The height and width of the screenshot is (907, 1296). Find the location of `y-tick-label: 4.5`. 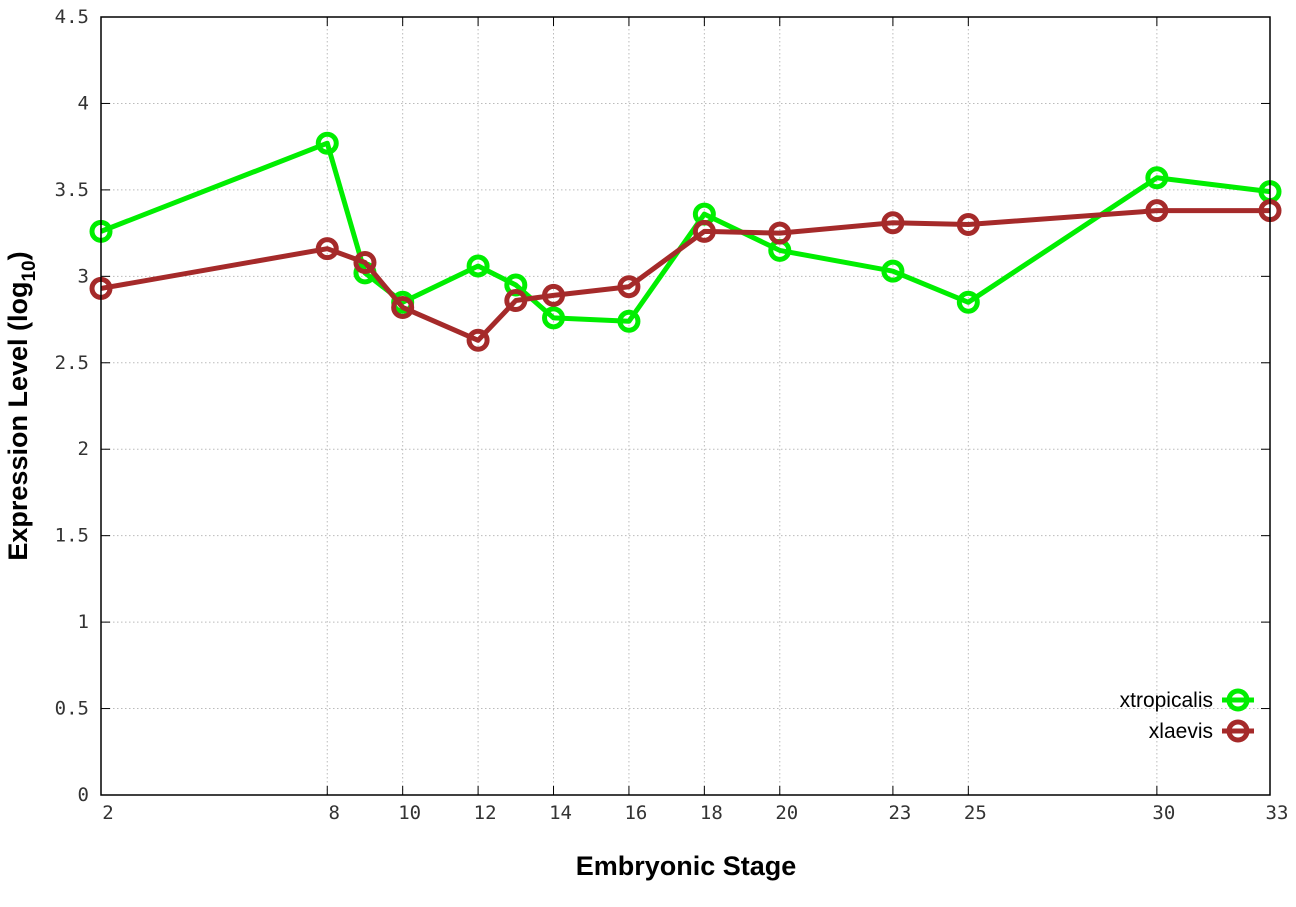

y-tick-label: 4.5 is located at coordinates (72, 17).